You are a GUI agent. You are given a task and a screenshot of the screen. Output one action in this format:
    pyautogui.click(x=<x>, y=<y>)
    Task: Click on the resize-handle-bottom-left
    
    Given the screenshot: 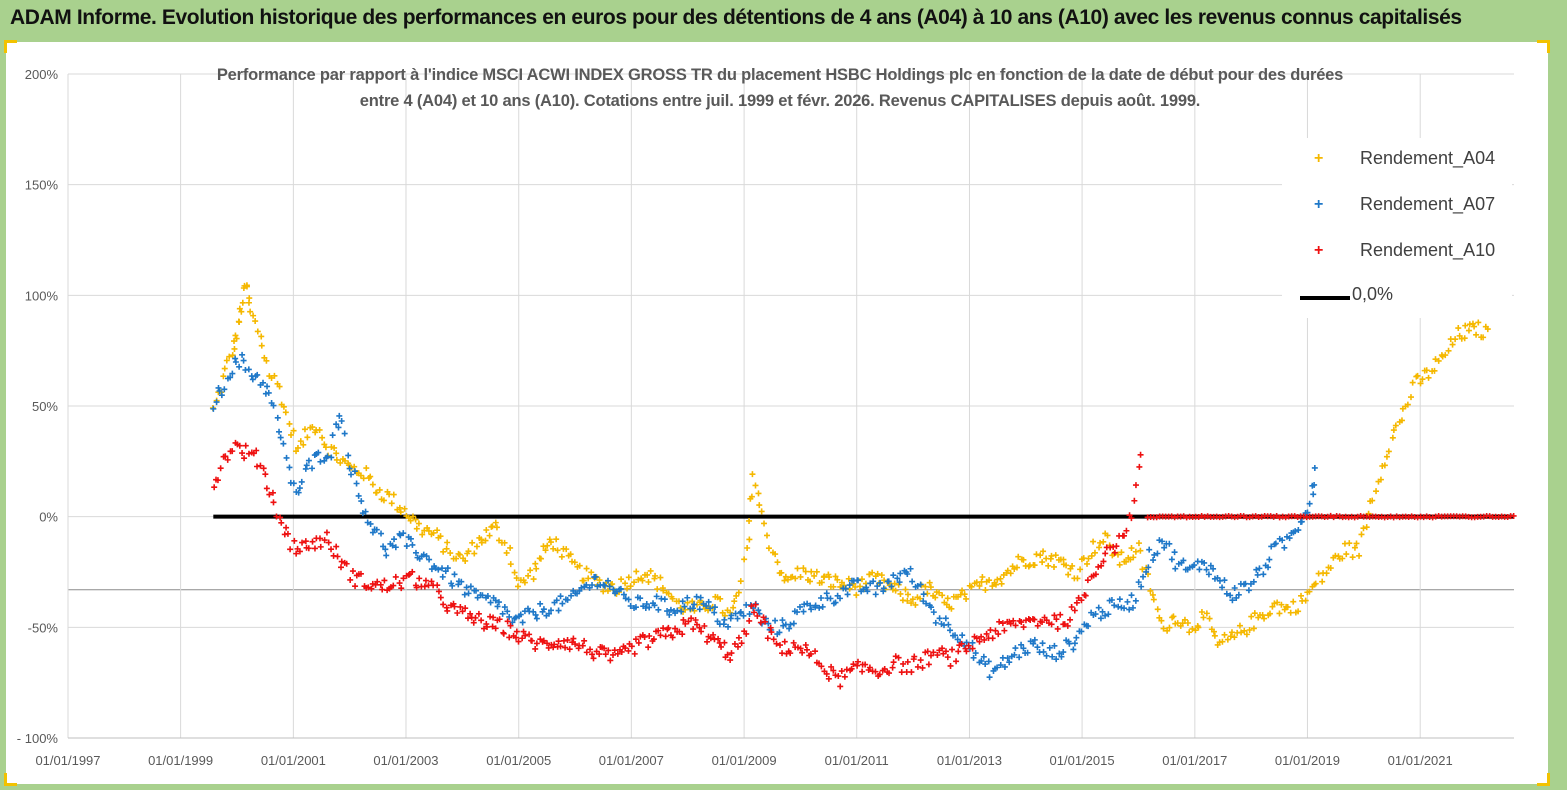 What is the action you would take?
    pyautogui.click(x=10, y=779)
    